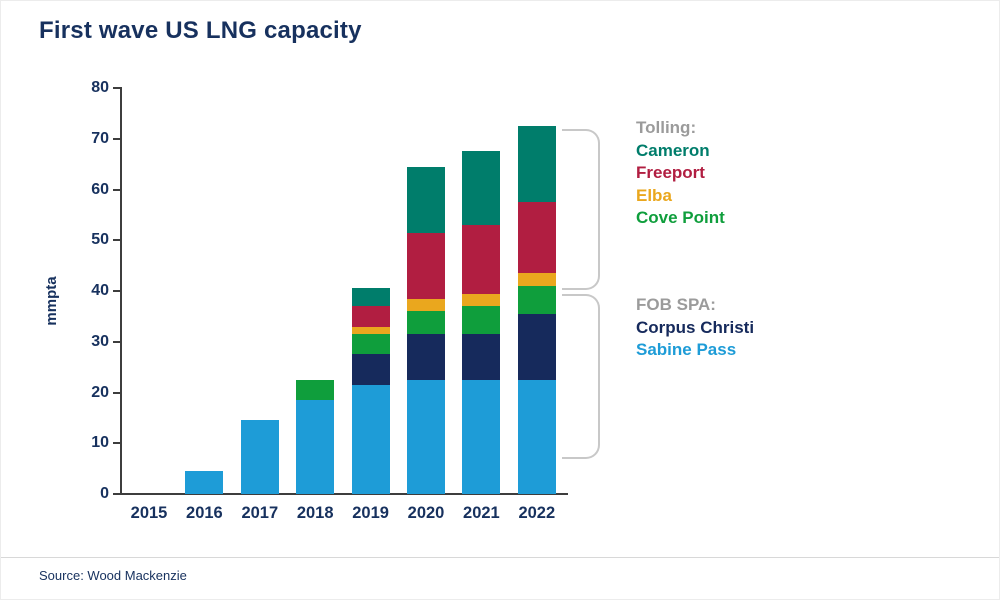 This screenshot has height=600, width=1000. What do you see at coordinates (670, 172) in the screenshot?
I see `legend-item-freeport: Freeport` at bounding box center [670, 172].